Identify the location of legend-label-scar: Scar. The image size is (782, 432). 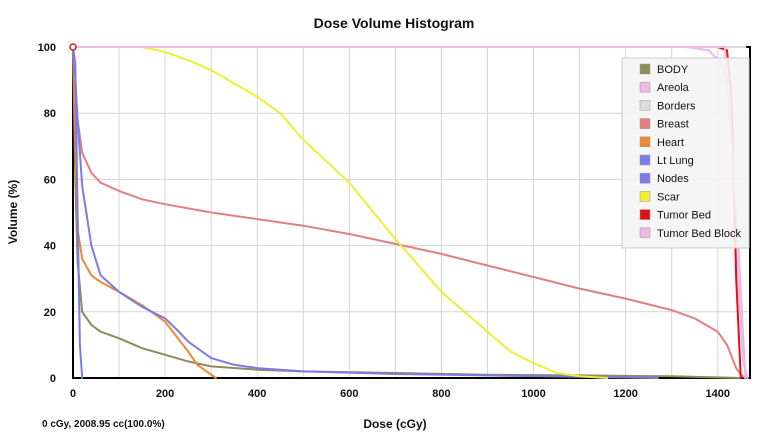
(668, 197).